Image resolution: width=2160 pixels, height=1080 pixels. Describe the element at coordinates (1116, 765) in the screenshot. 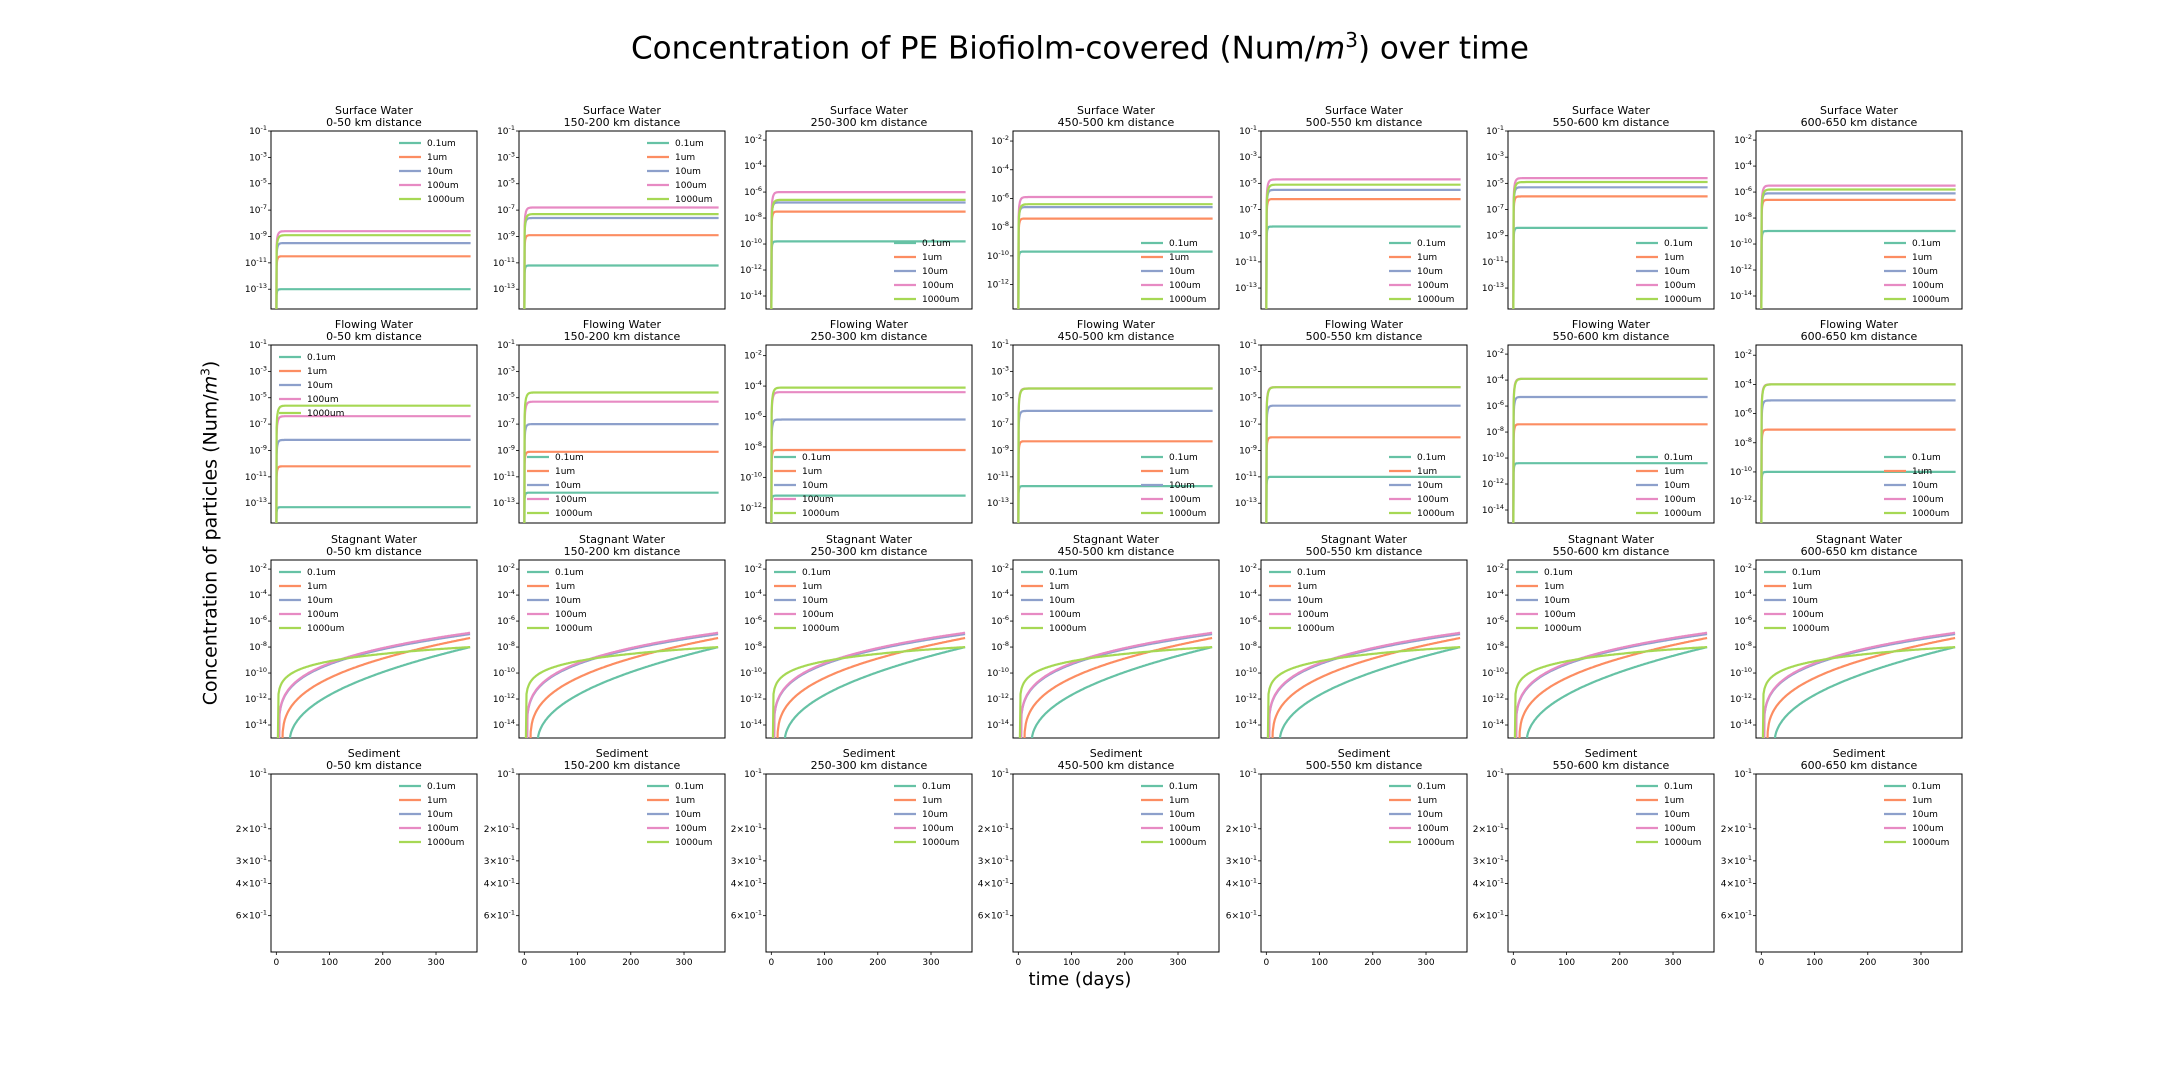

I see `panel-title-distance: 450-500 km distance` at that location.